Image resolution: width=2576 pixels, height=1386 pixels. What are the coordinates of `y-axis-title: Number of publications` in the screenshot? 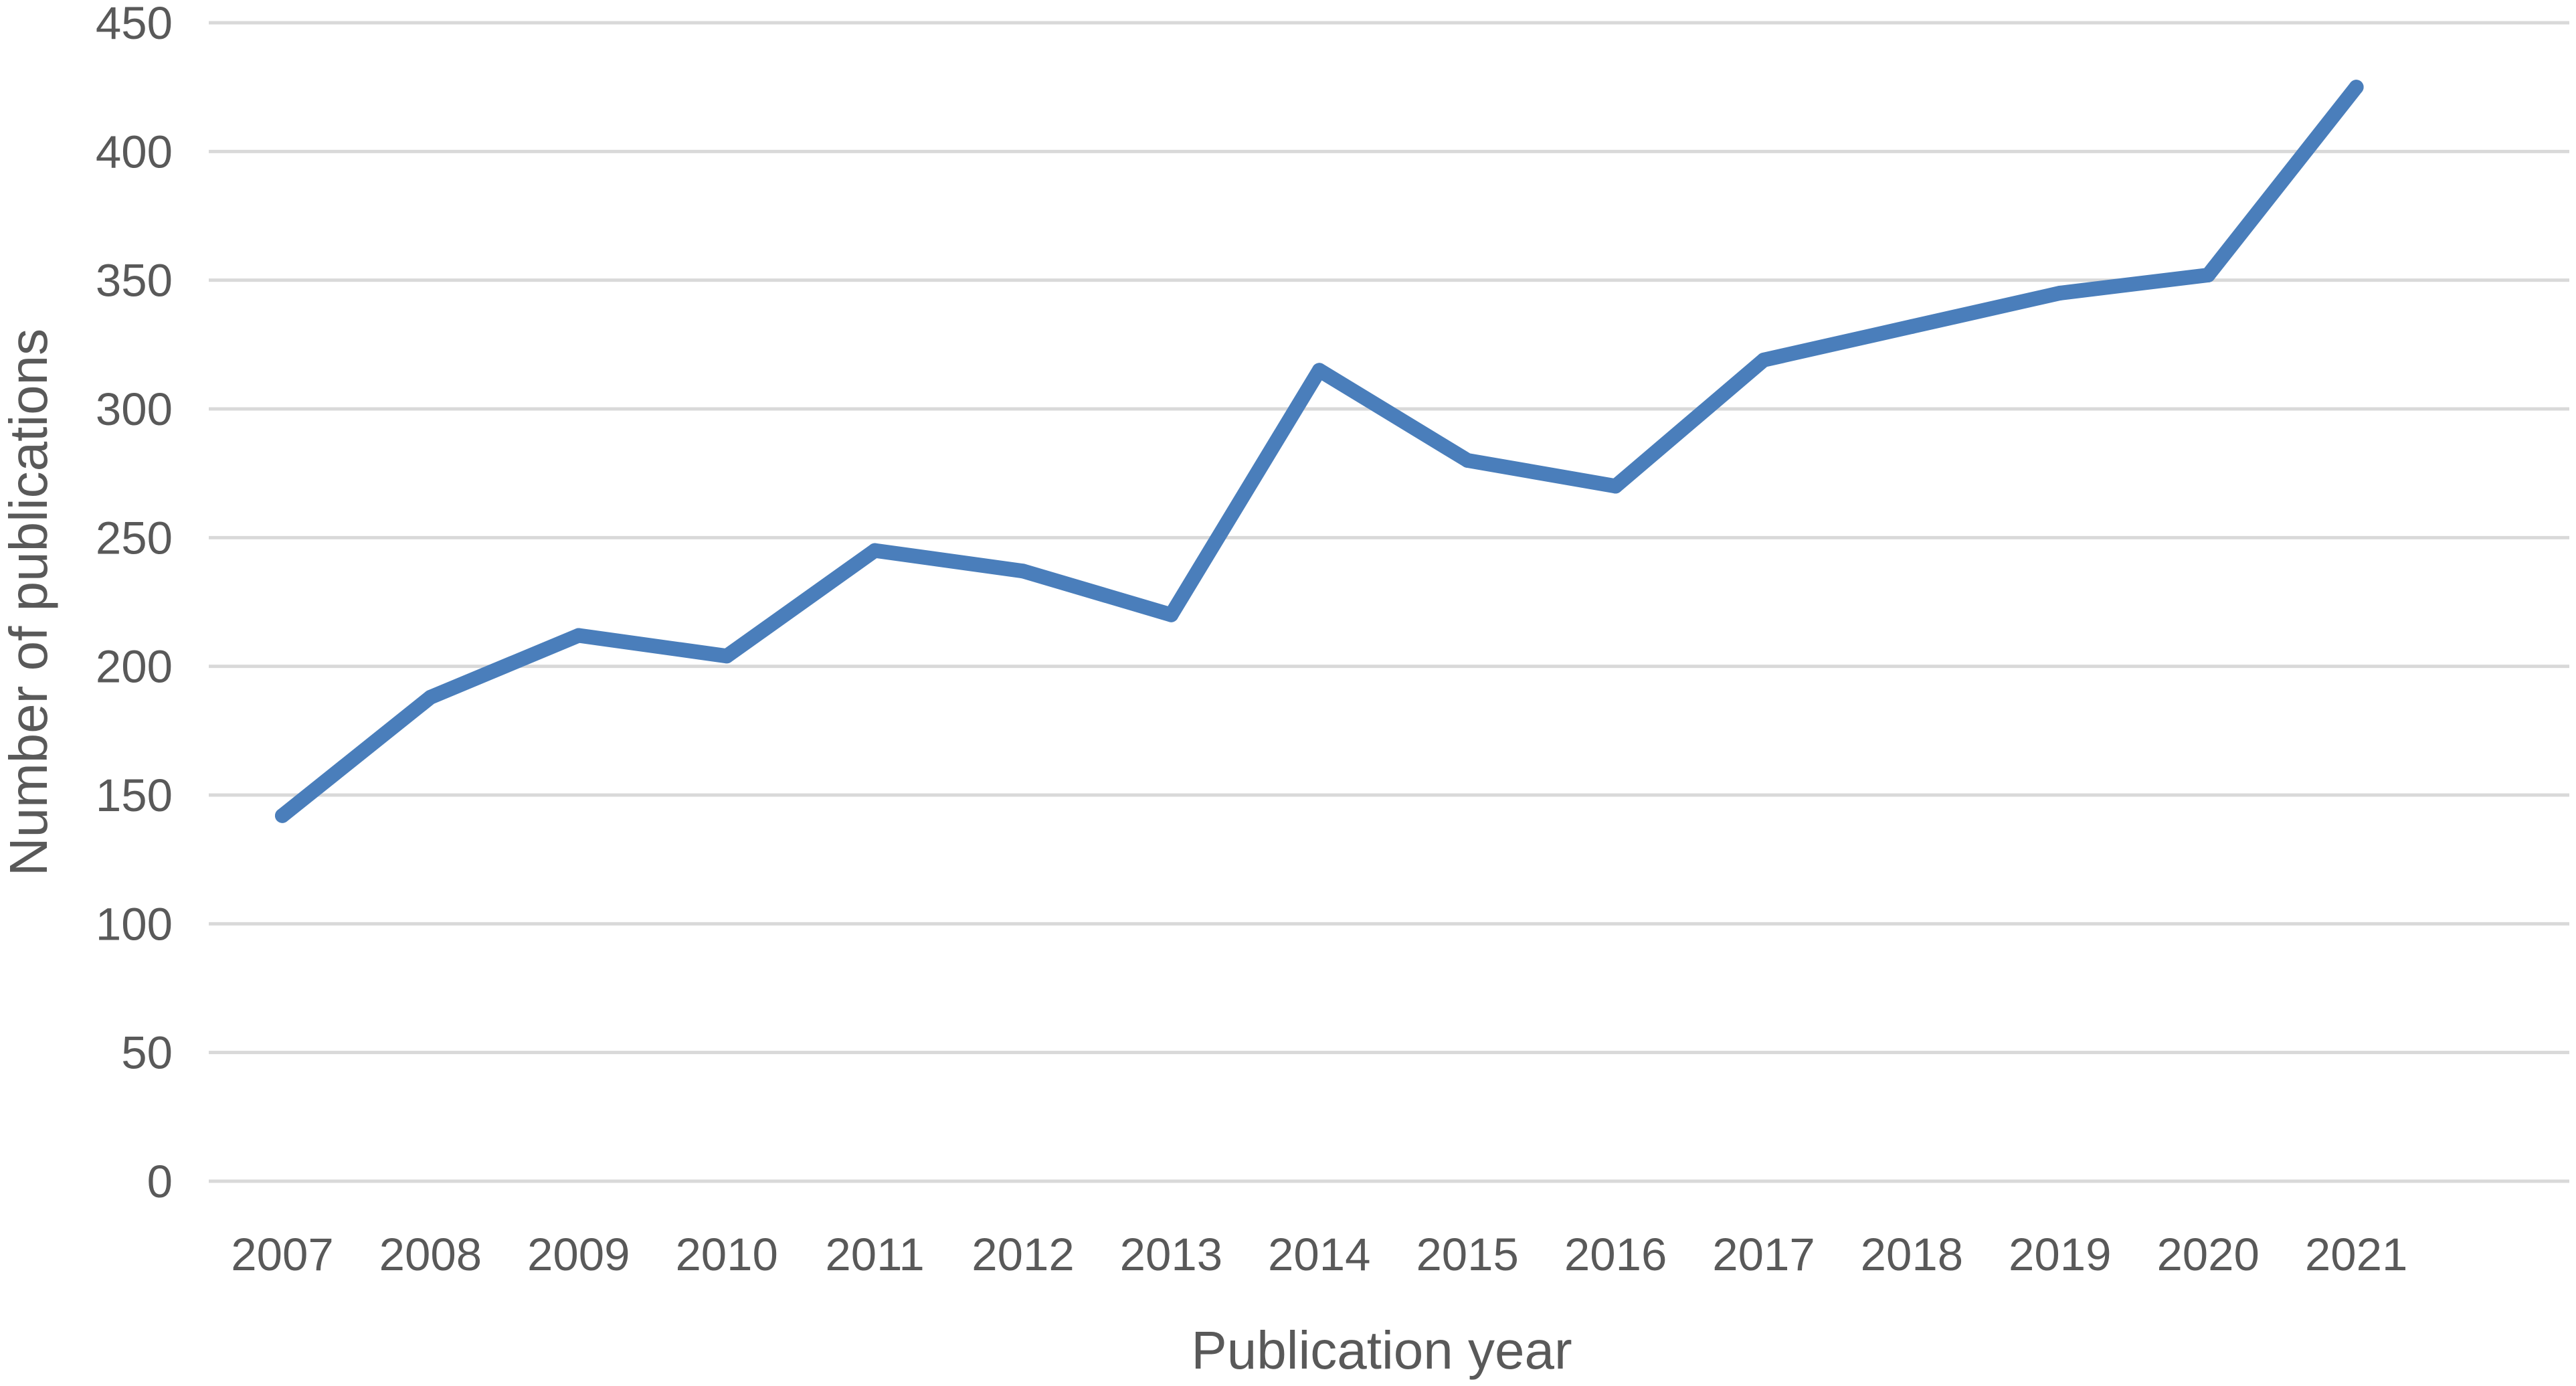 It's located at (29, 602).